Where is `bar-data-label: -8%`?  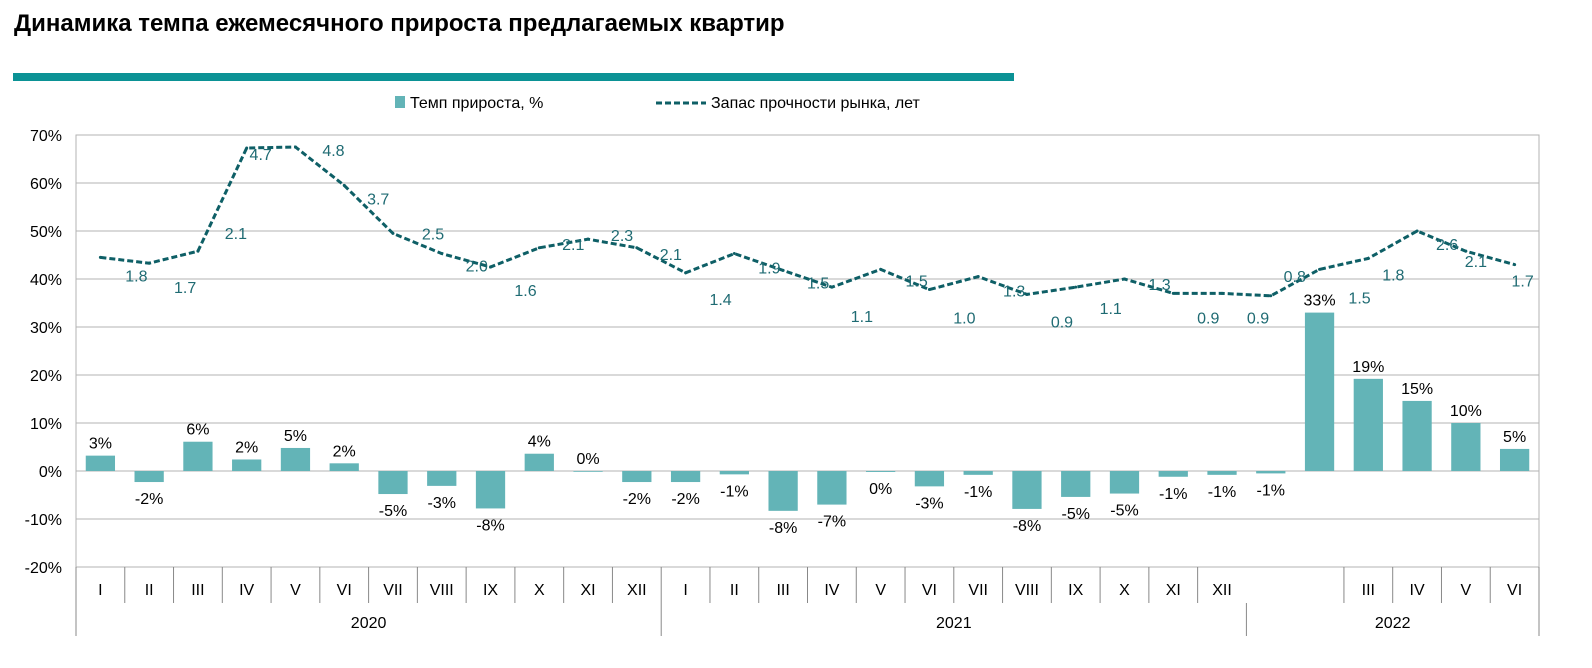
bar-data-label: -8% is located at coordinates (783, 528).